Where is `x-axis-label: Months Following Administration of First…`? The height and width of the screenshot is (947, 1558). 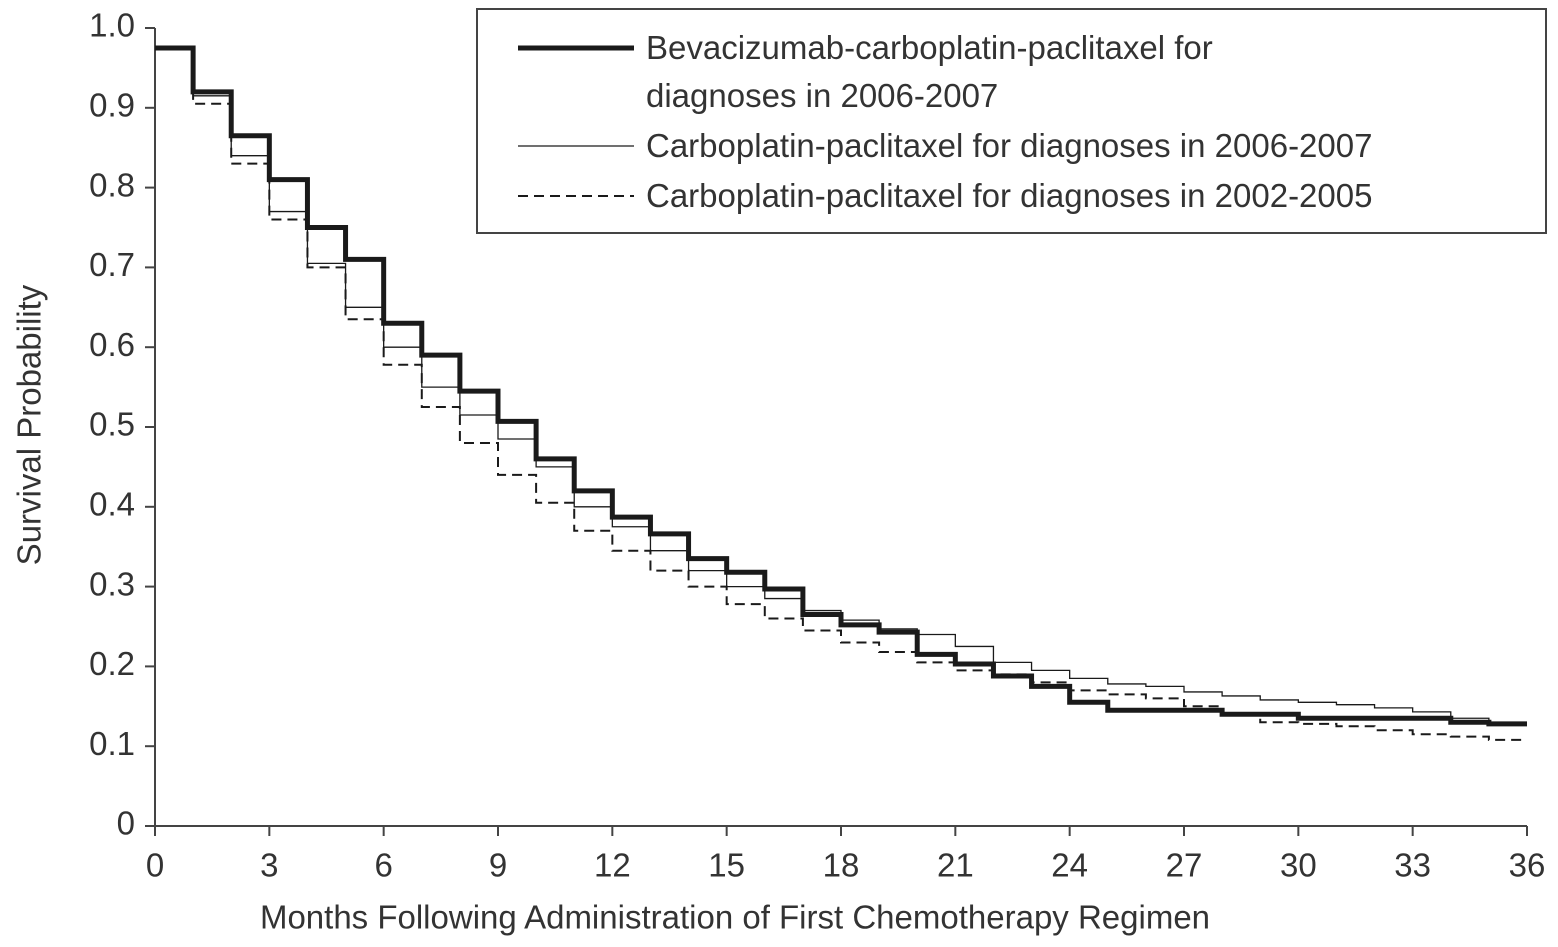
x-axis-label: Months Following Administration of First… is located at coordinates (735, 917).